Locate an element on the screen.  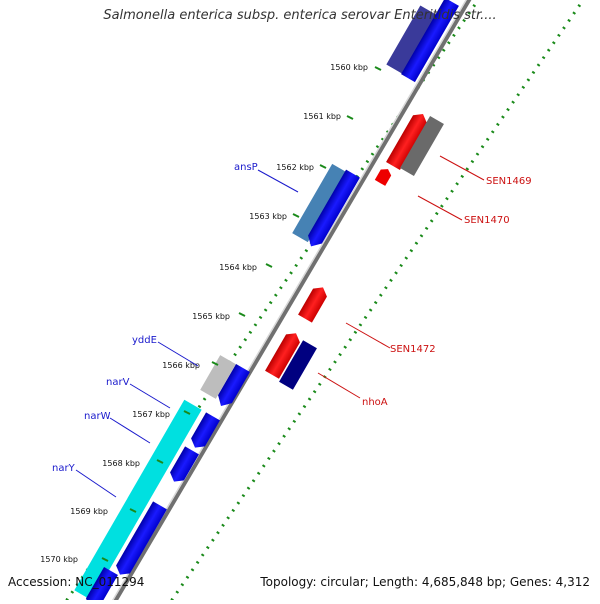
leader-narW is located at coordinates (130, 430).